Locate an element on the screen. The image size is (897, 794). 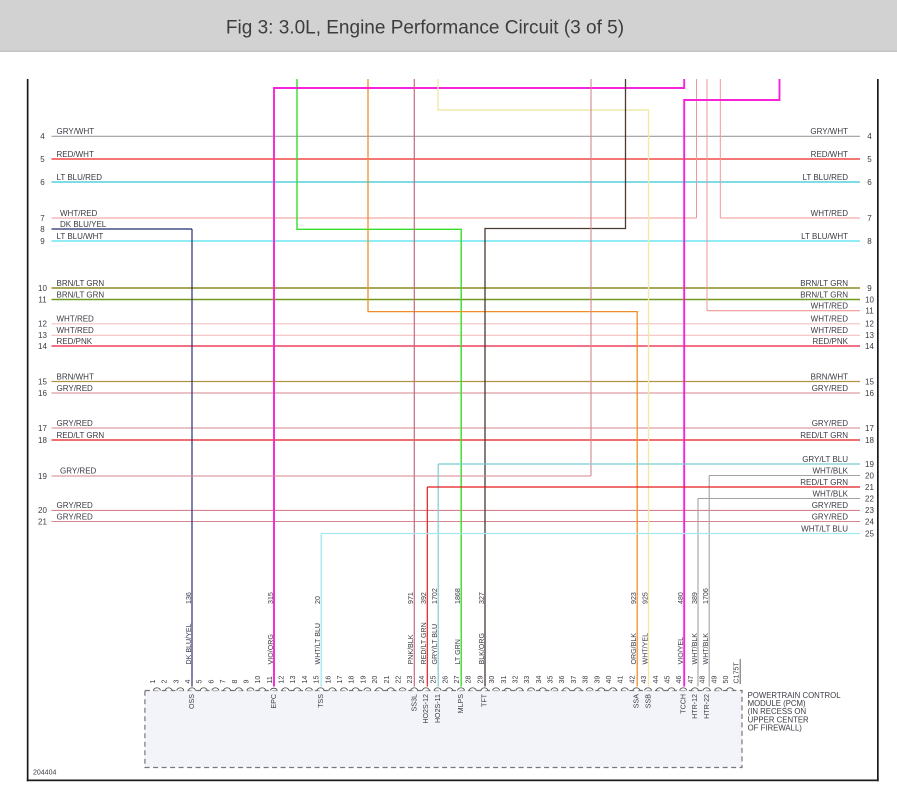
svg-text: 136 is located at coordinates (189, 598).